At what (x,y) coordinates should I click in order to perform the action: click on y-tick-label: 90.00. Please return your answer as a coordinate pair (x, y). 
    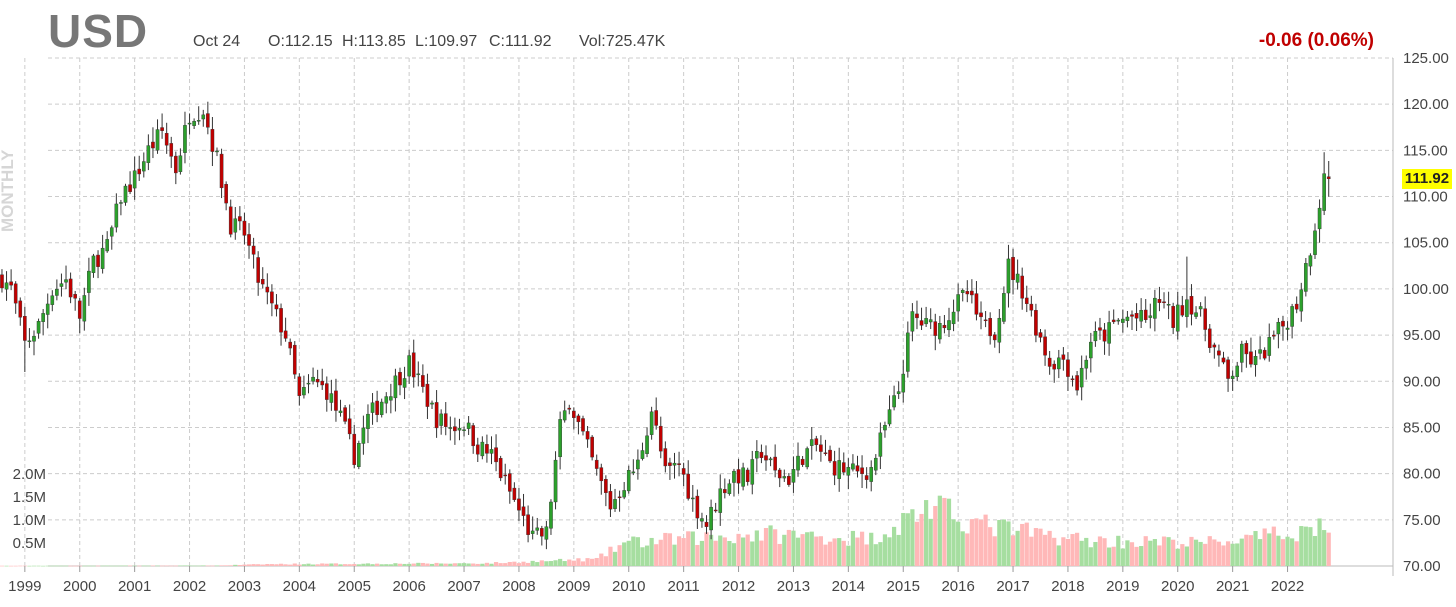
    Looking at the image, I should click on (1422, 381).